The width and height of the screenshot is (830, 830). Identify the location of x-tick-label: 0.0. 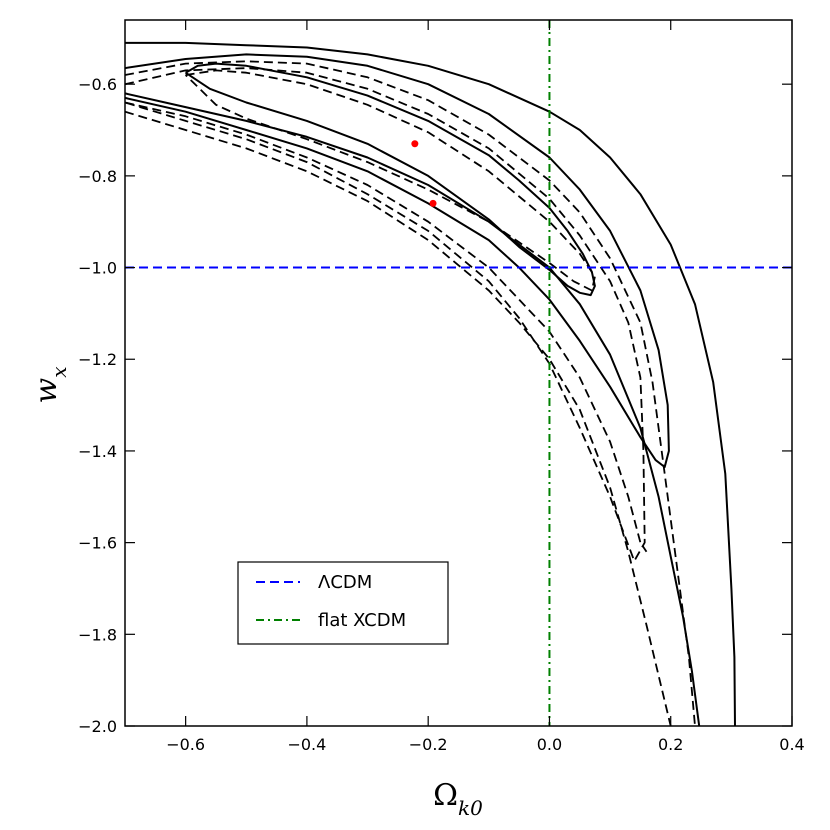
(549, 744).